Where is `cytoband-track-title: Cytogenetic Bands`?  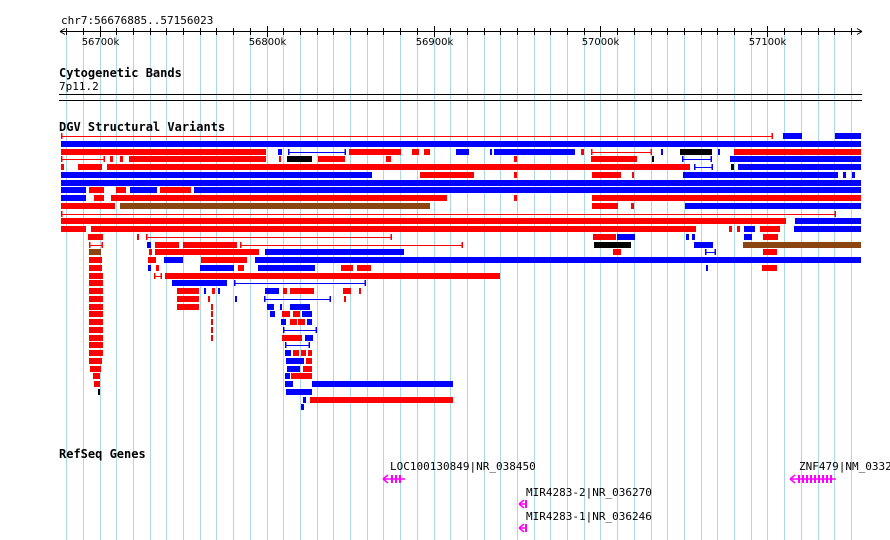 cytoband-track-title: Cytogenetic Bands is located at coordinates (120, 73).